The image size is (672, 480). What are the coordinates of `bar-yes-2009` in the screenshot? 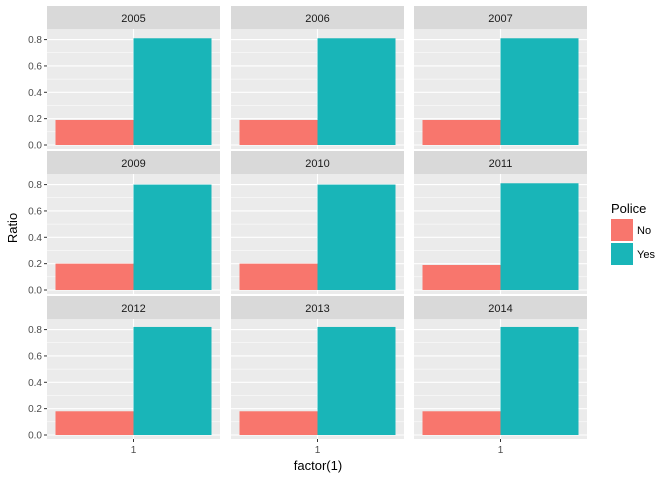 It's located at (172, 237).